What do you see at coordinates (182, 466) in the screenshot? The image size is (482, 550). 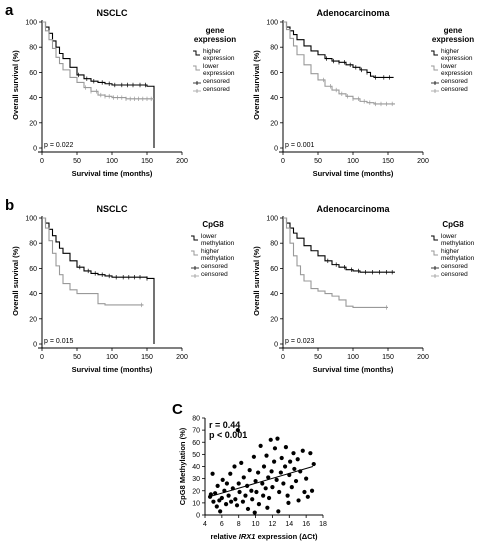 I see `y-axis-label: CpG8 Methylation (%)` at bounding box center [182, 466].